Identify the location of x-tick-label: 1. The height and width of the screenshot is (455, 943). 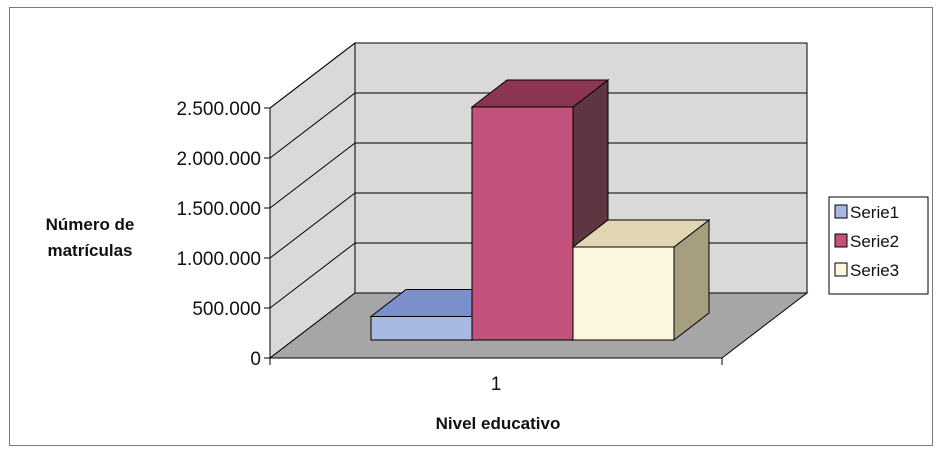
(496, 384).